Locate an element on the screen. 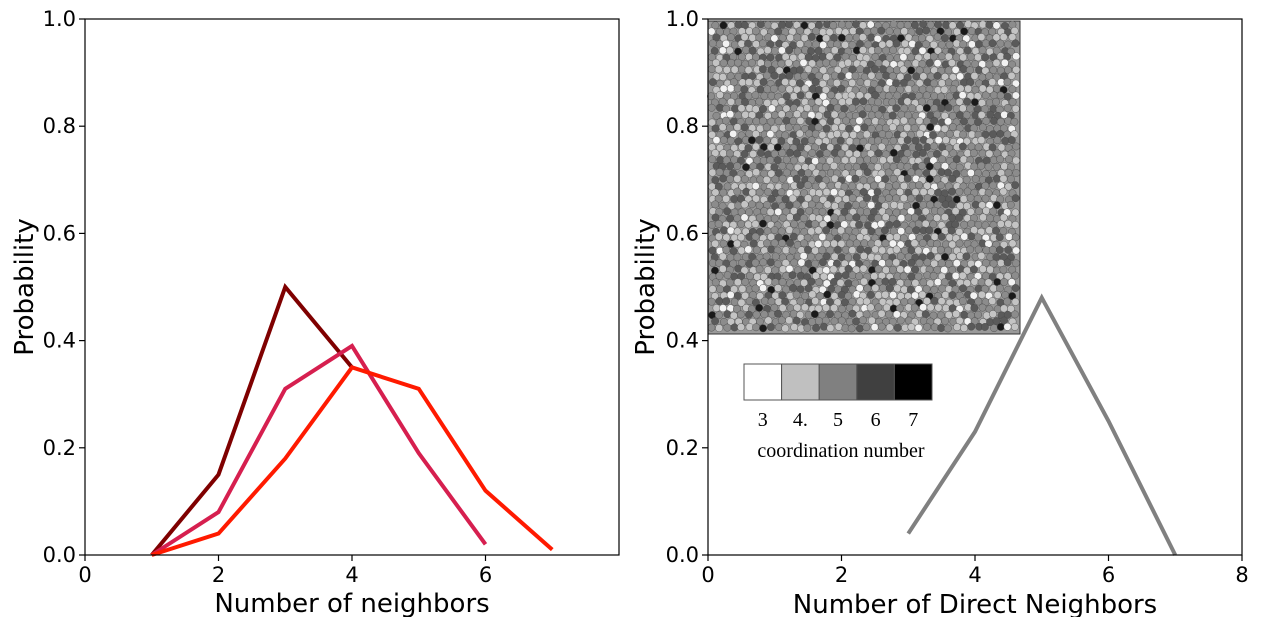 This screenshot has height=617, width=1261. left-x-axis-label: Number of neighbors is located at coordinates (351, 603).